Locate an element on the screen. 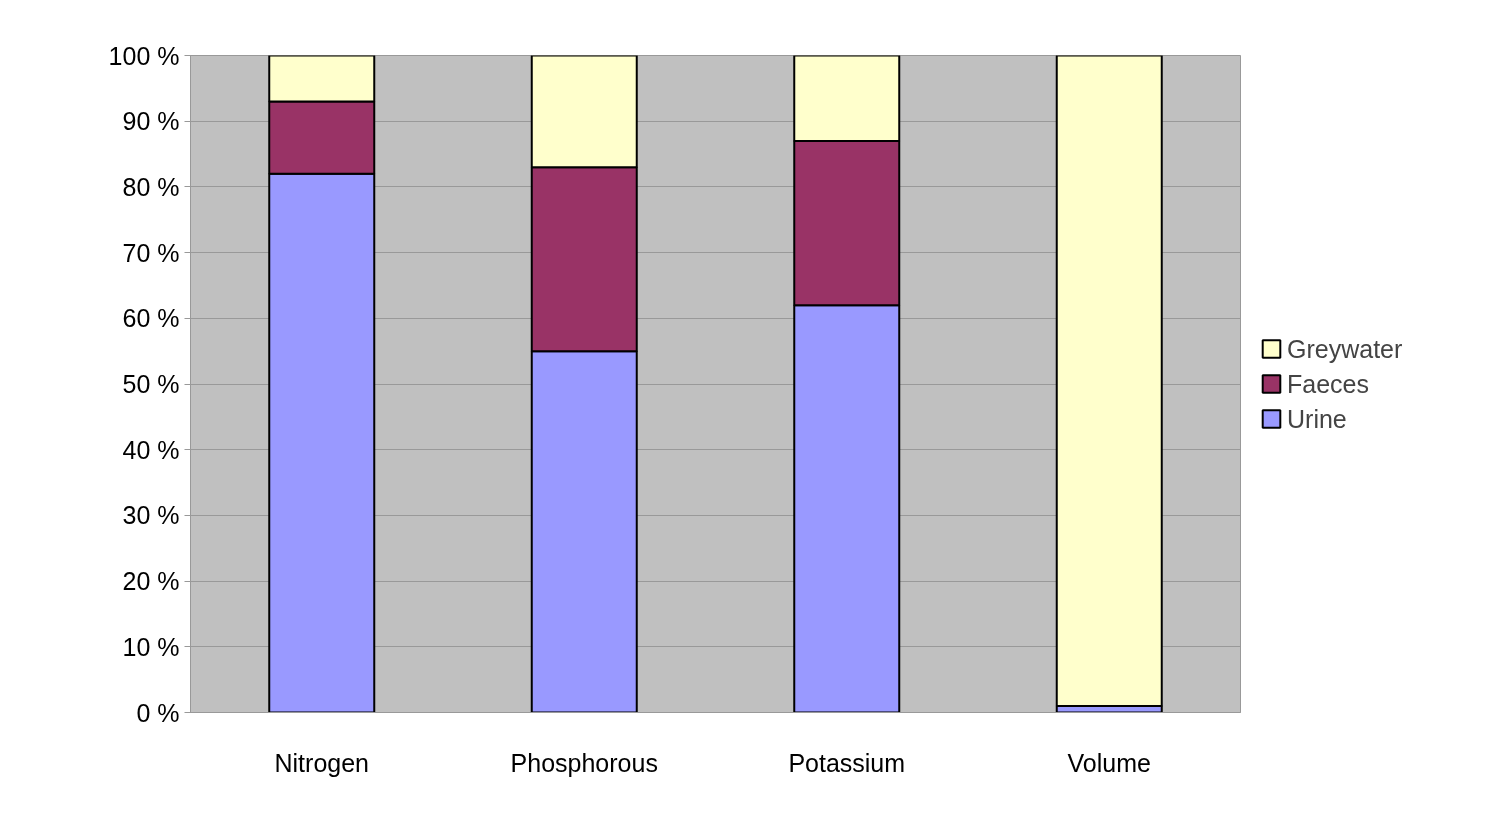 The height and width of the screenshot is (818, 1506). x-tick-label: Potassium is located at coordinates (847, 762).